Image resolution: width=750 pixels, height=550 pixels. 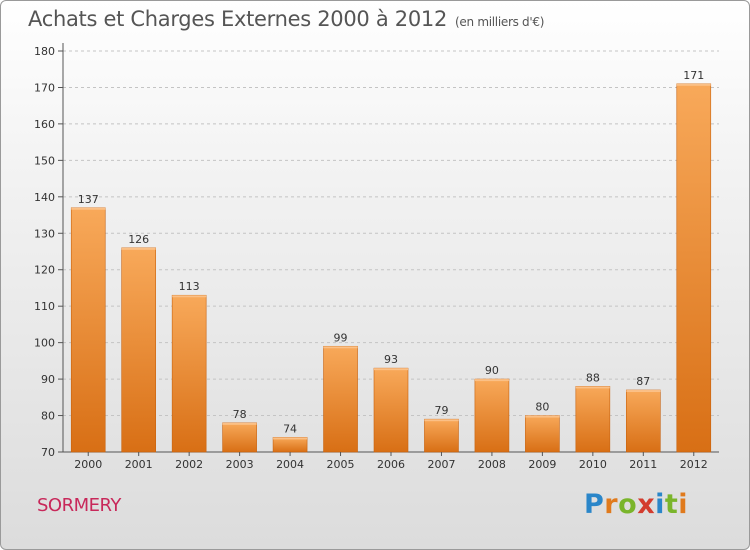 What do you see at coordinates (694, 464) in the screenshot?
I see `x-tick-label: 2012` at bounding box center [694, 464].